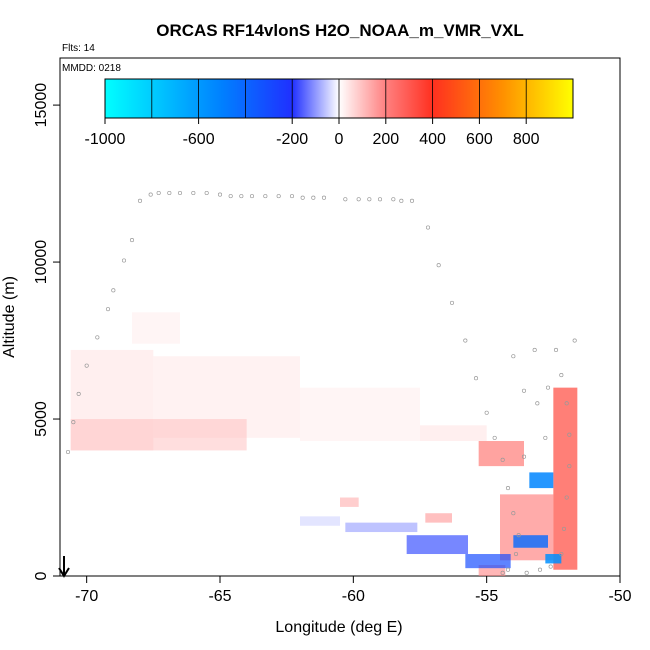  What do you see at coordinates (199, 139) in the screenshot?
I see `colorbar-tick-label: -600` at bounding box center [199, 139].